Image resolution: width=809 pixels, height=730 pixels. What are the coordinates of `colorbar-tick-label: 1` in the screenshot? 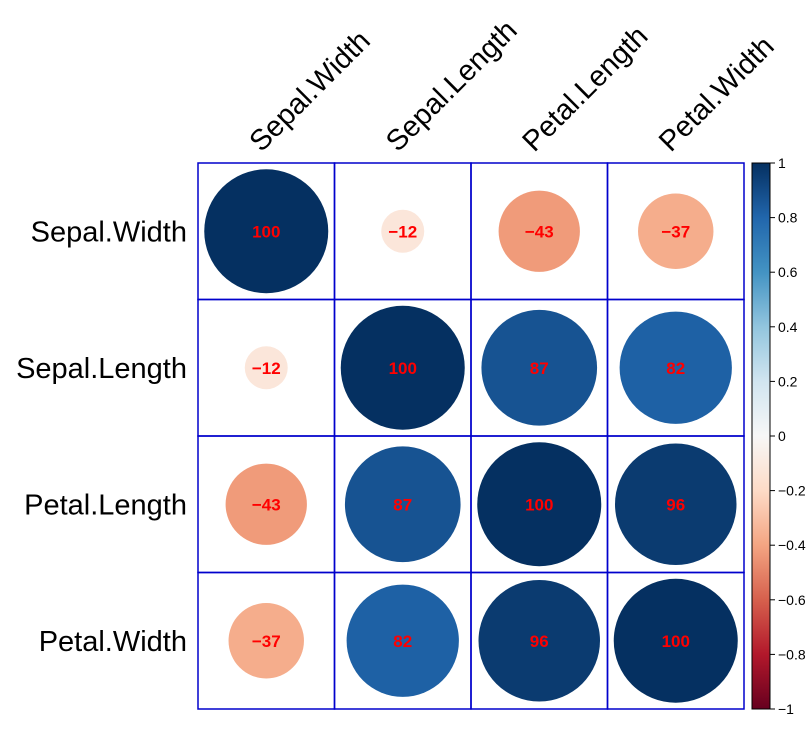 It's located at (782, 163).